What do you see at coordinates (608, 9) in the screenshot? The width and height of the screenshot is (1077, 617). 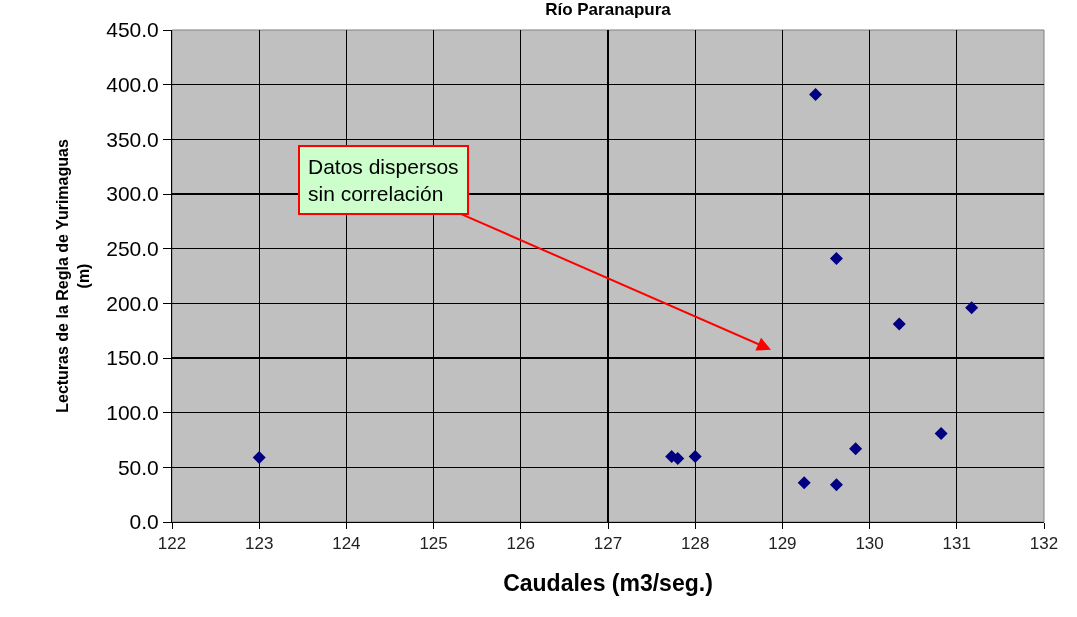 I see `chart-title: Río Paranapura` at bounding box center [608, 9].